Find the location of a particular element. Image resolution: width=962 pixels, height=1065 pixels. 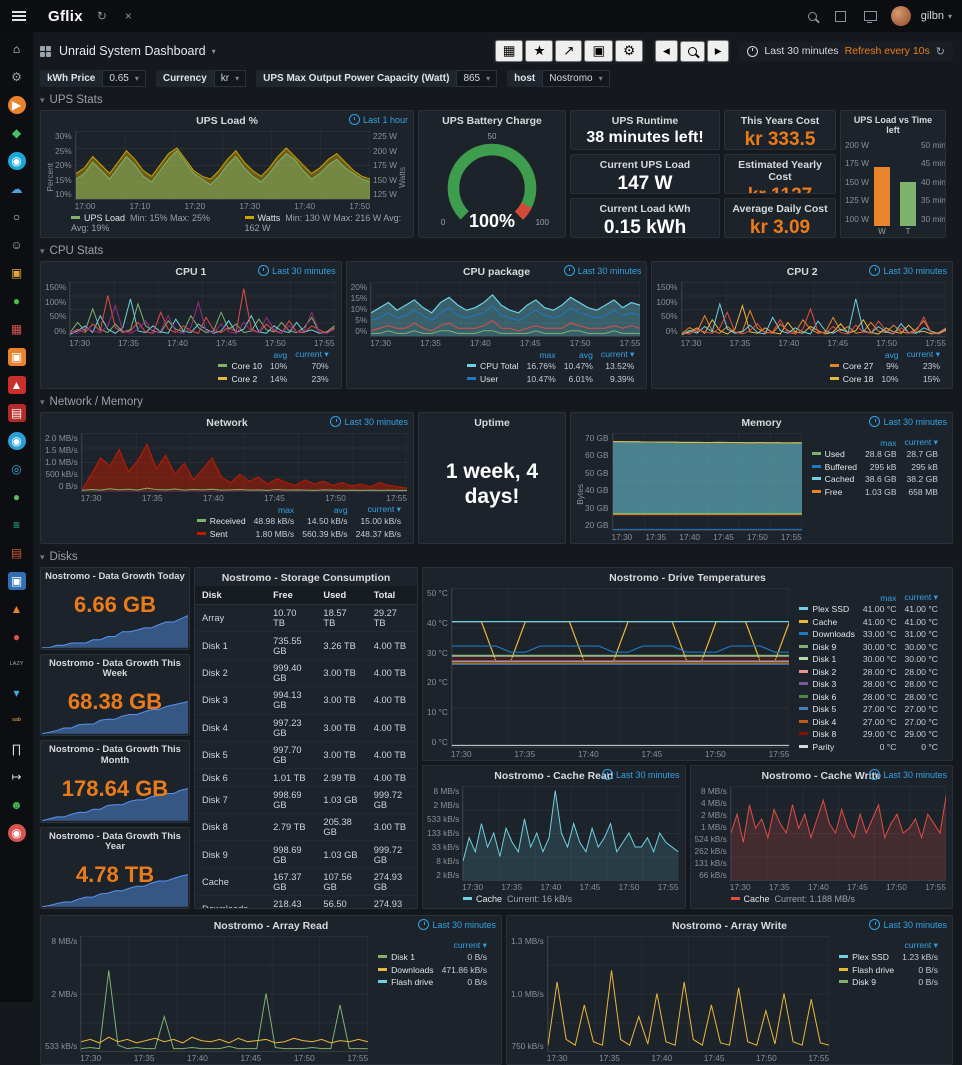

panel-title: Nostromo - Data Growth This Month is located at coordinates (115, 755).